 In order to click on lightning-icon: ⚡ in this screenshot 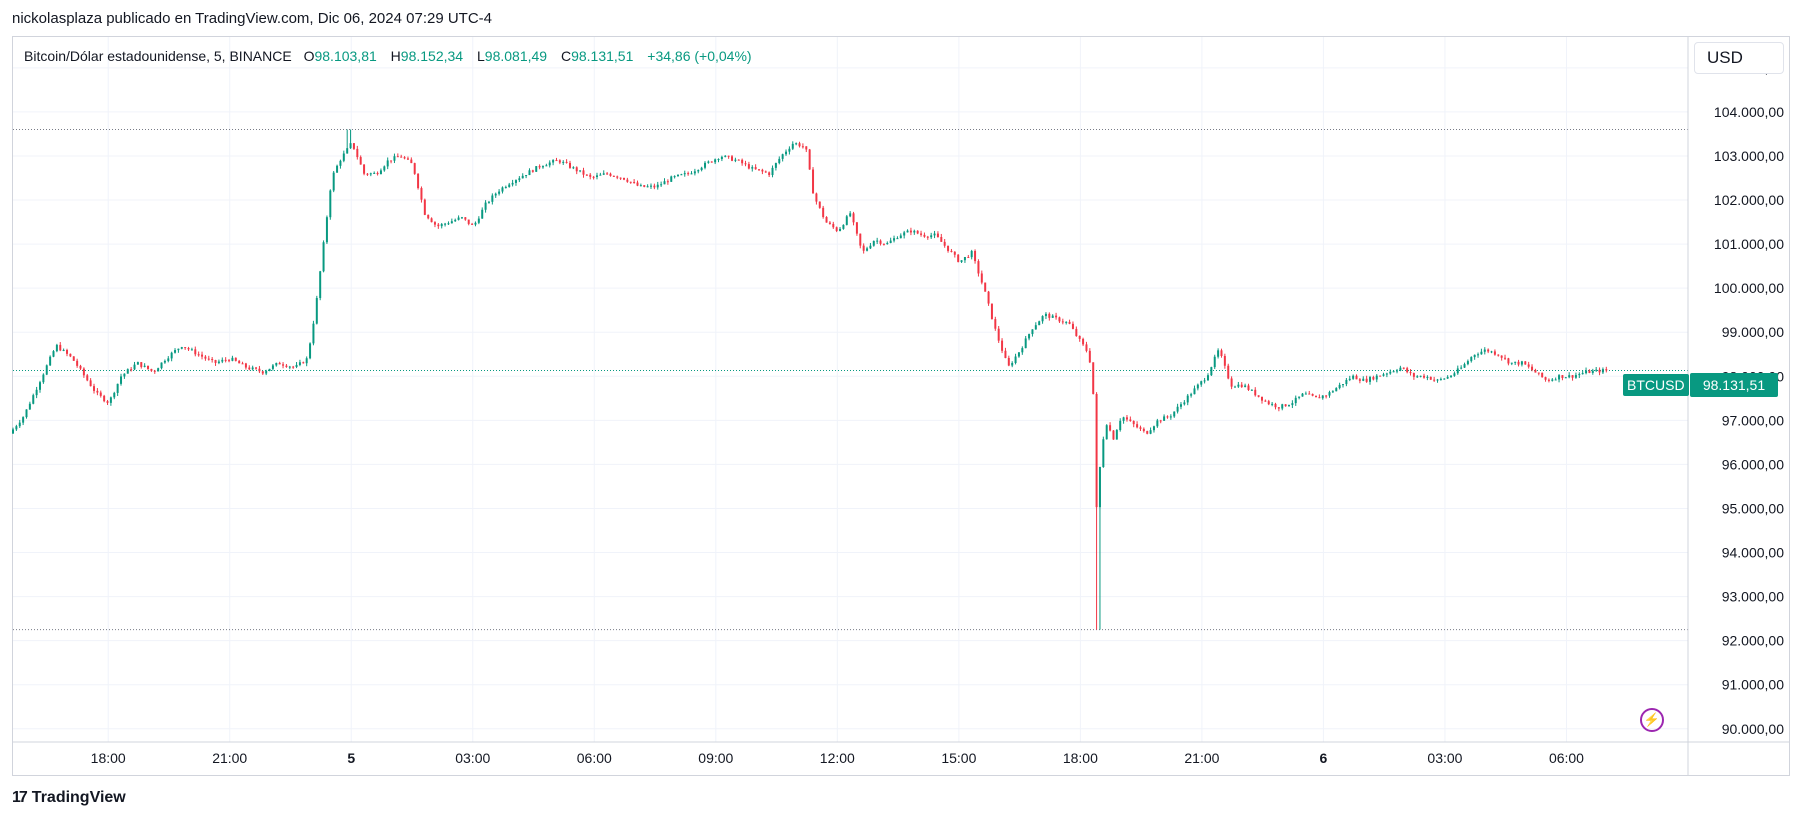, I will do `click(1652, 720)`.